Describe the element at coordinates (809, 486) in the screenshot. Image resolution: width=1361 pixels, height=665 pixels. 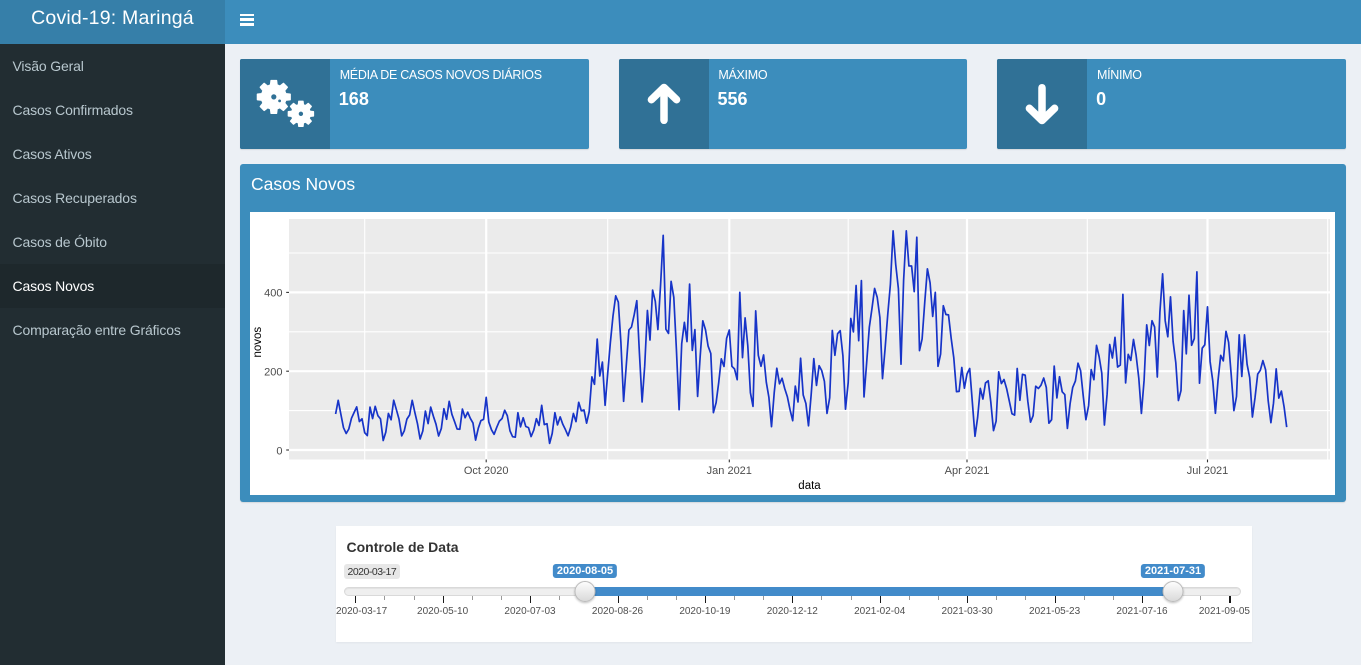
I see `svg-text: data` at that location.